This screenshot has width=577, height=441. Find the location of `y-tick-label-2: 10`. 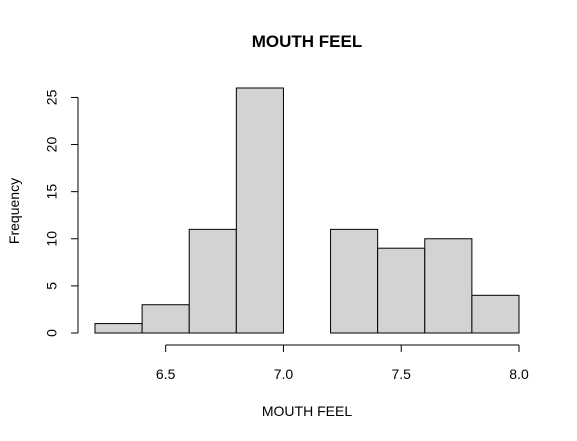

y-tick-label-2: 10 is located at coordinates (52, 239).